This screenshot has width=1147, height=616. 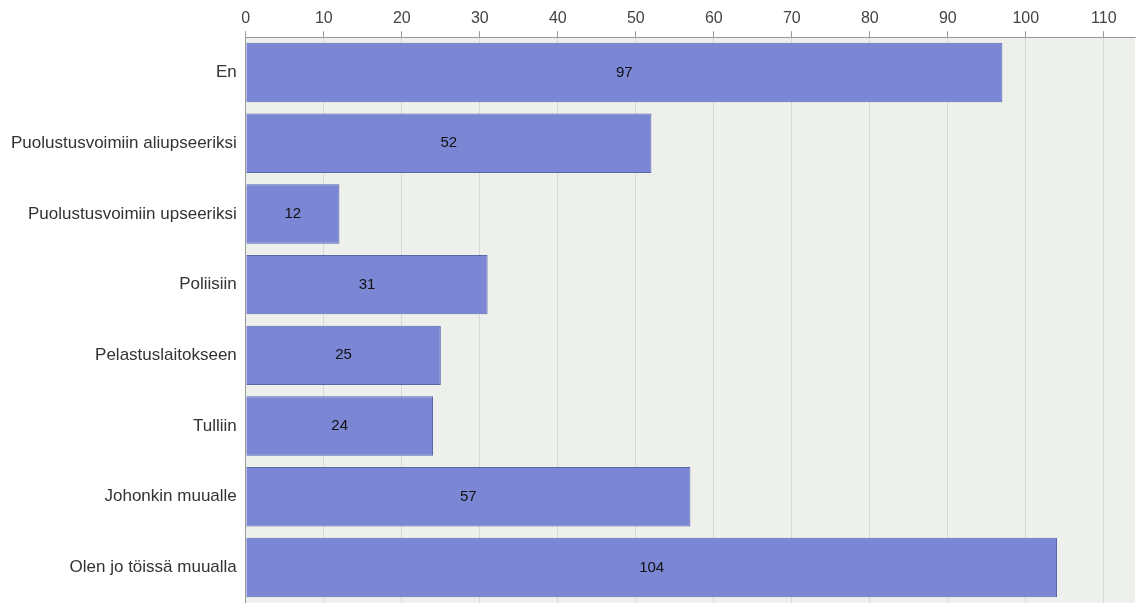 What do you see at coordinates (340, 425) in the screenshot?
I see `data-label: 24` at bounding box center [340, 425].